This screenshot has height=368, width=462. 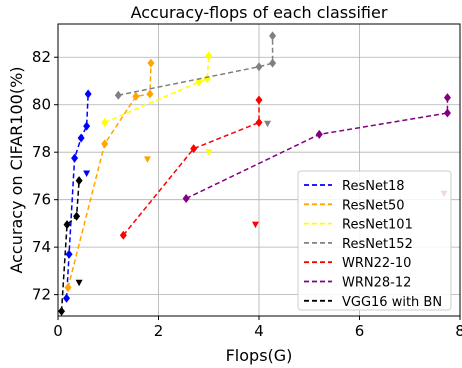 What do you see at coordinates (41, 152) in the screenshot?
I see `y-tick-label: 78` at bounding box center [41, 152].